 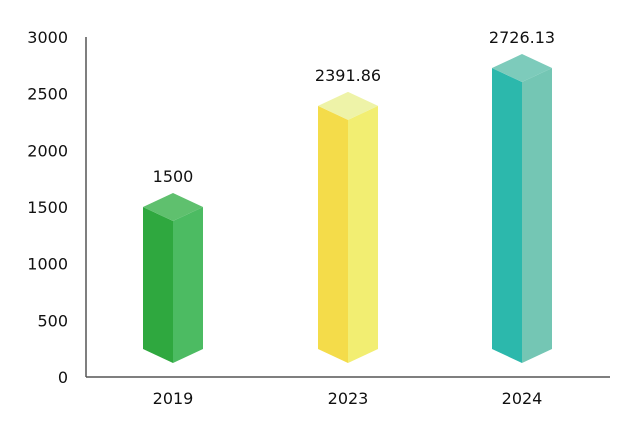 What do you see at coordinates (47, 94) in the screenshot?
I see `y-tick-label: 2500` at bounding box center [47, 94].